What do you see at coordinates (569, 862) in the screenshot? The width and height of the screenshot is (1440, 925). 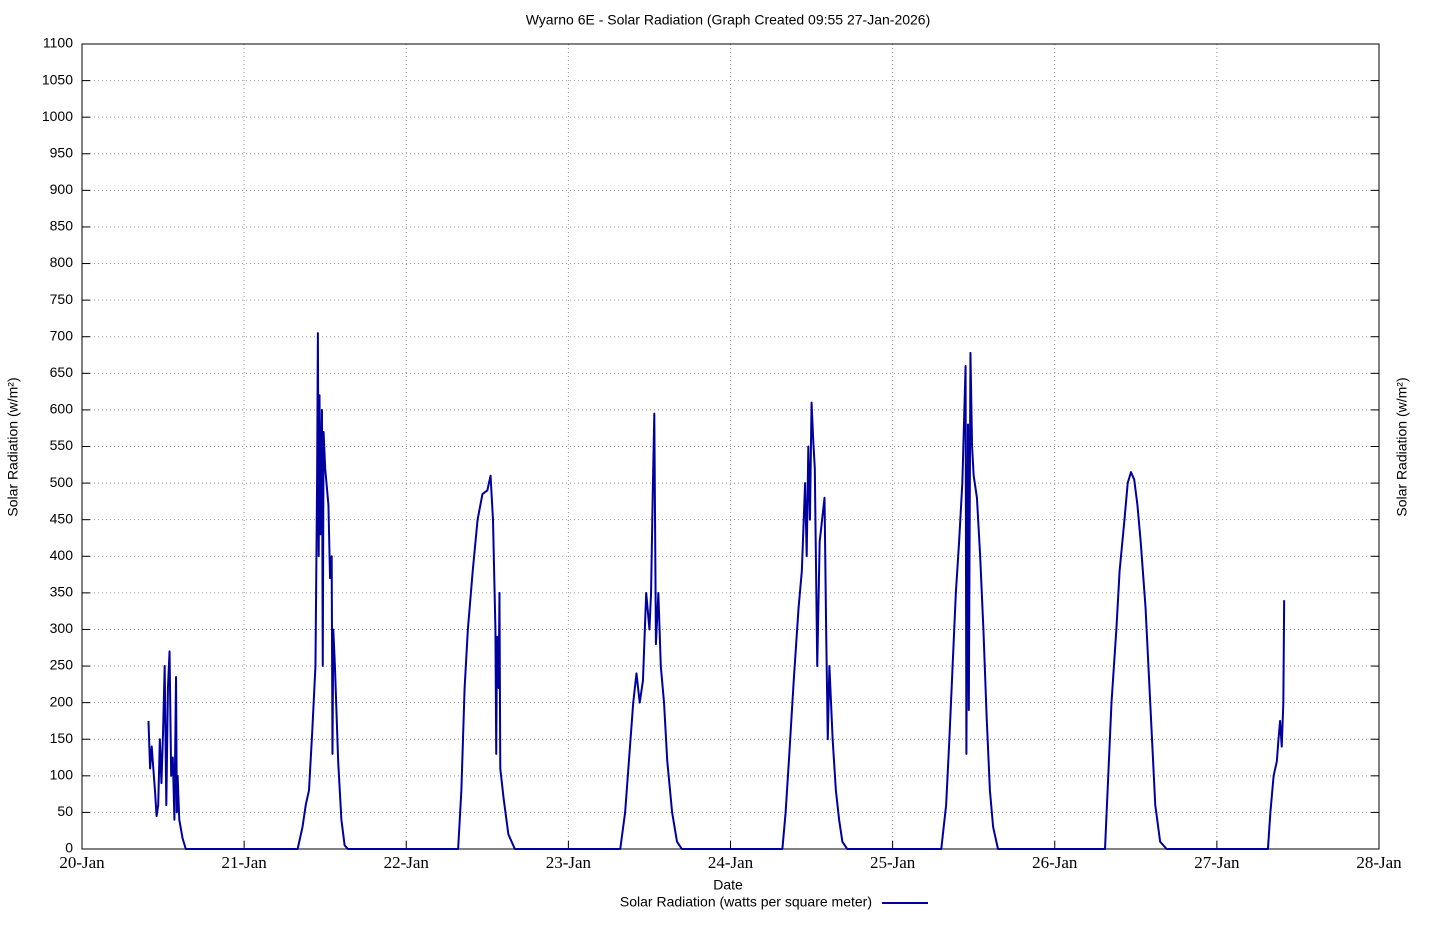 I see `x-tick-label: 23-Jan` at bounding box center [569, 862].